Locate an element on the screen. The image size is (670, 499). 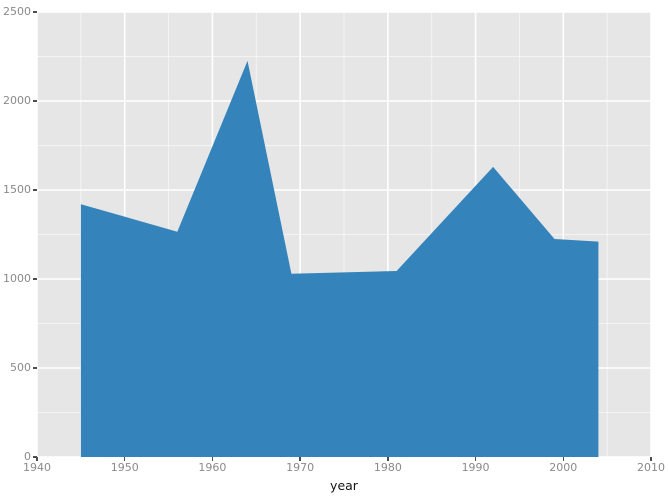
x-tick-label: 1980 is located at coordinates (387, 467).